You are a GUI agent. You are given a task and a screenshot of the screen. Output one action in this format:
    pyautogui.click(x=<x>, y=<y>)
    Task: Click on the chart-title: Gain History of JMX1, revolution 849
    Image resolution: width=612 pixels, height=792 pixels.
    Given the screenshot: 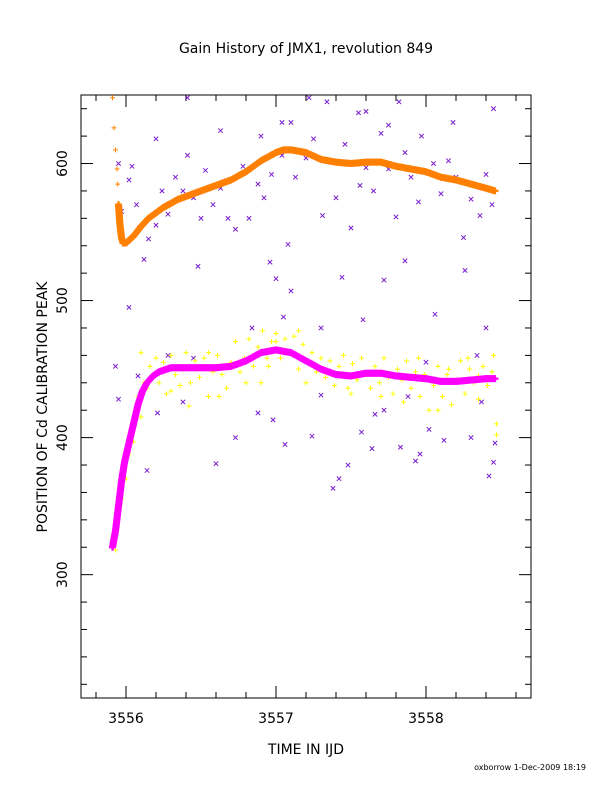 What is the action you would take?
    pyautogui.click(x=306, y=49)
    